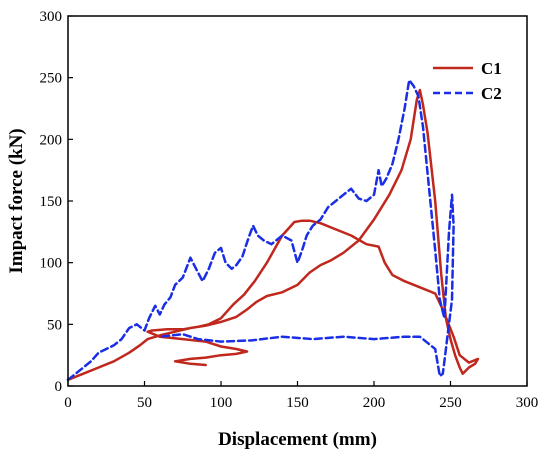 Image resolution: width=550 pixels, height=457 pixels. Describe the element at coordinates (374, 403) in the screenshot. I see `x-tick-label: 200` at that location.